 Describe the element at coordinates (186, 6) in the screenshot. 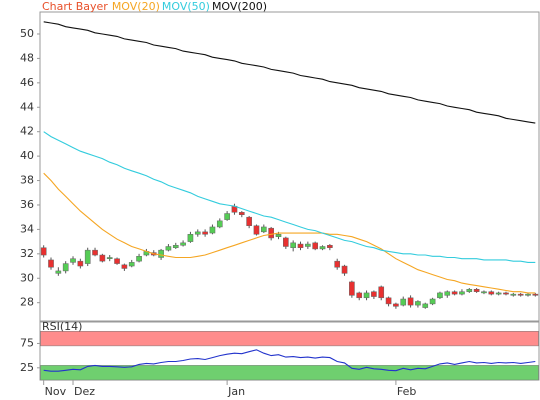

I see `legend-entry: MOV(50)` at that location.